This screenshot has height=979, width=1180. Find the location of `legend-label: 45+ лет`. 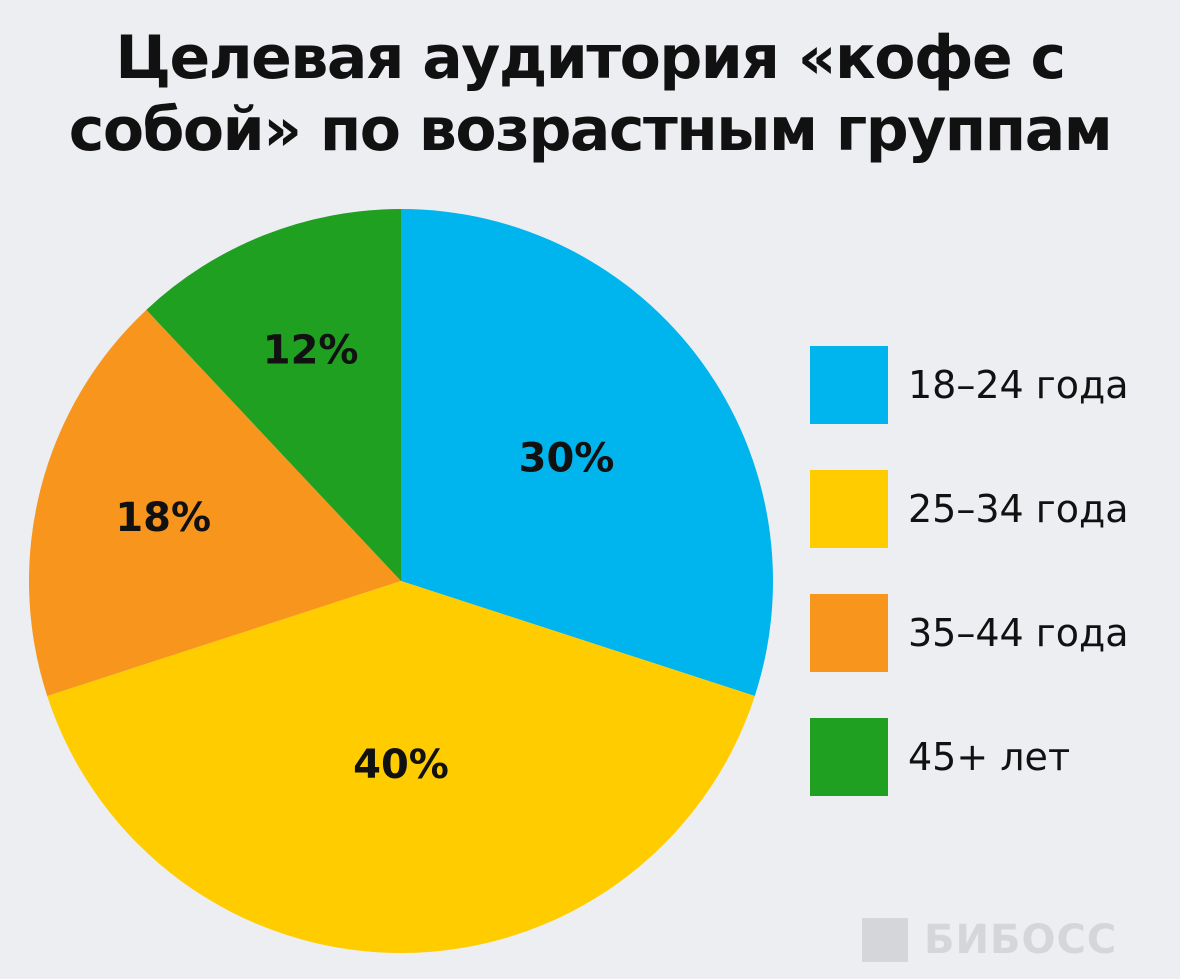

legend-label: 45+ лет is located at coordinates (989, 757).